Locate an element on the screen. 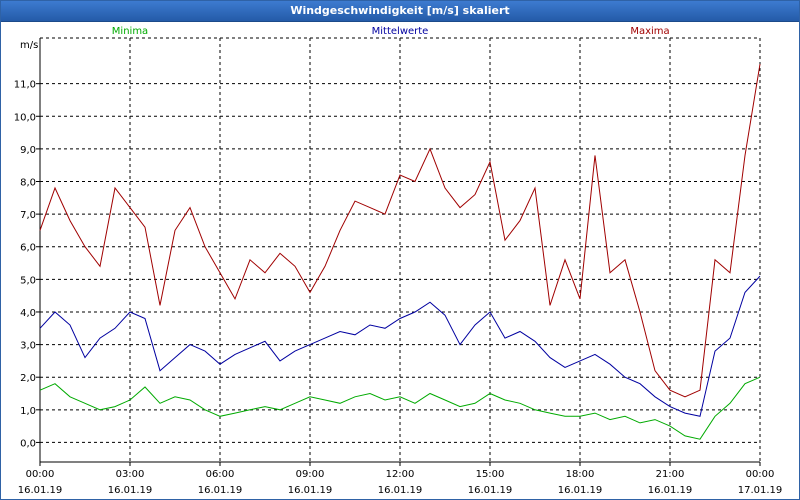  y-tick-label: 6,0 is located at coordinates (28, 248).